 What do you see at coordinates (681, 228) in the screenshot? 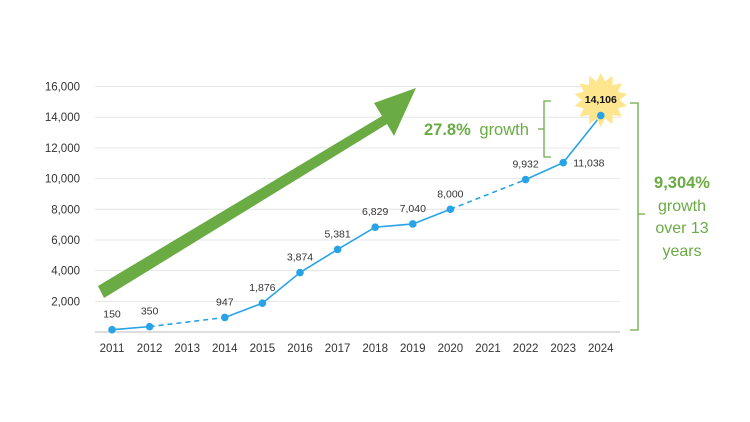
I see `total-growth-line-3: over 13` at bounding box center [681, 228].